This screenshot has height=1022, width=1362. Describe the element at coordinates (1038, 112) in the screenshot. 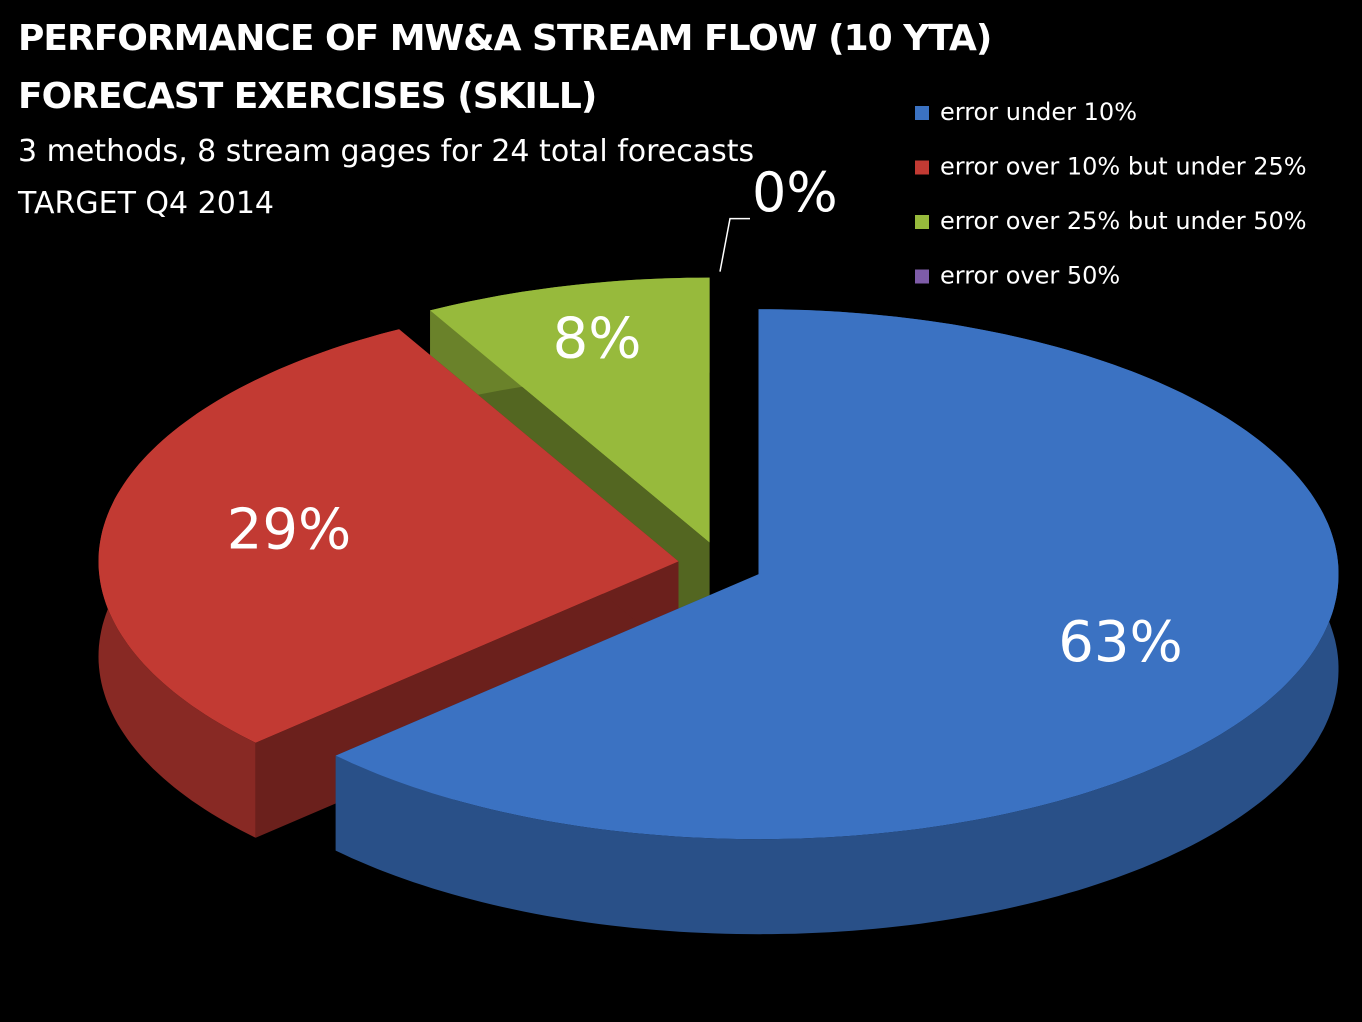

I see `legend-label: error under 10%` at that location.